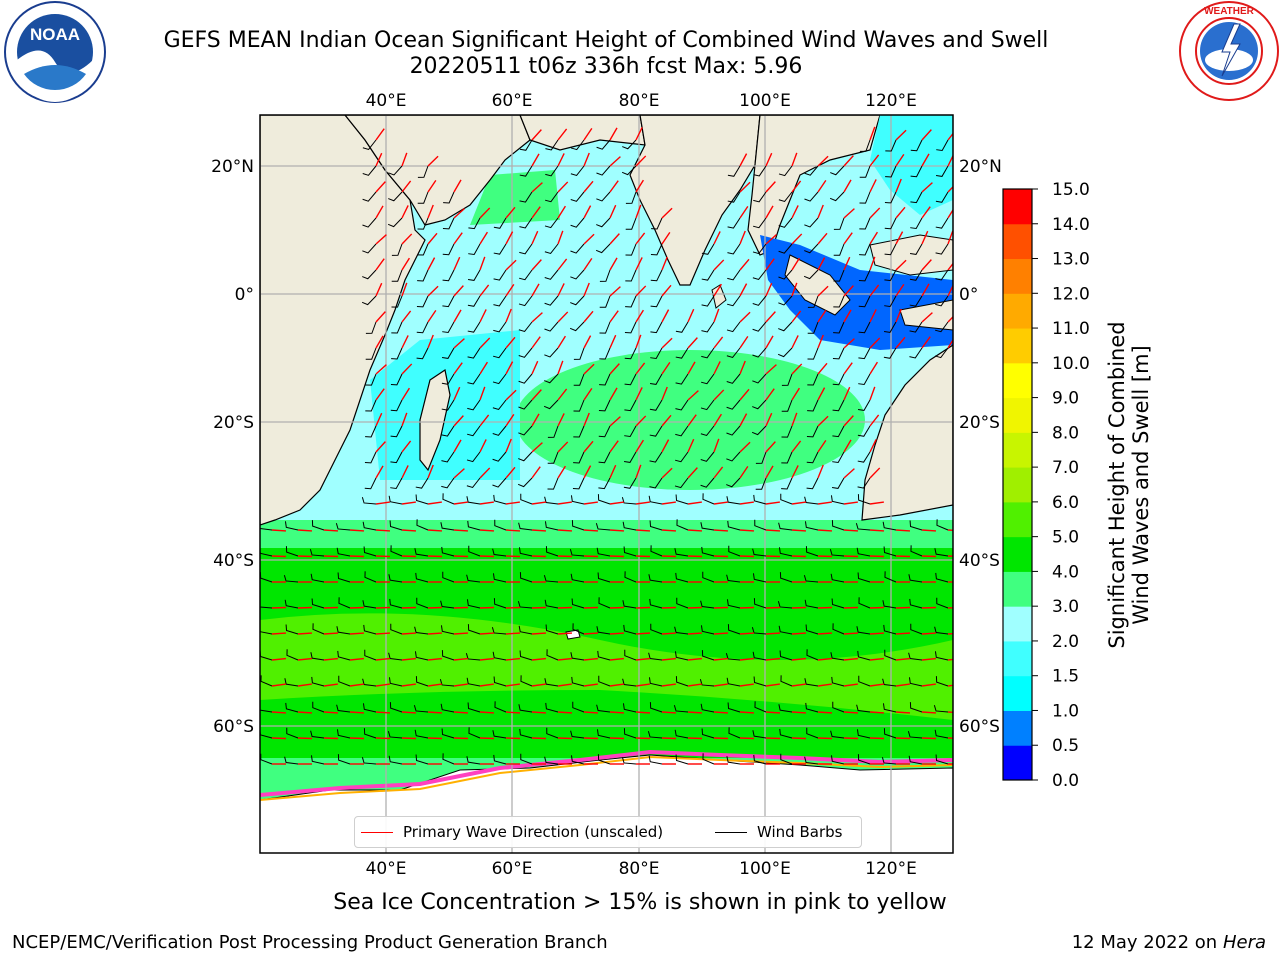 This screenshot has width=1280, height=960. Describe the element at coordinates (641, 101) in the screenshot. I see `lon-ticks-top: 40°E 60°E 80°E 100°E 120°E` at that location.